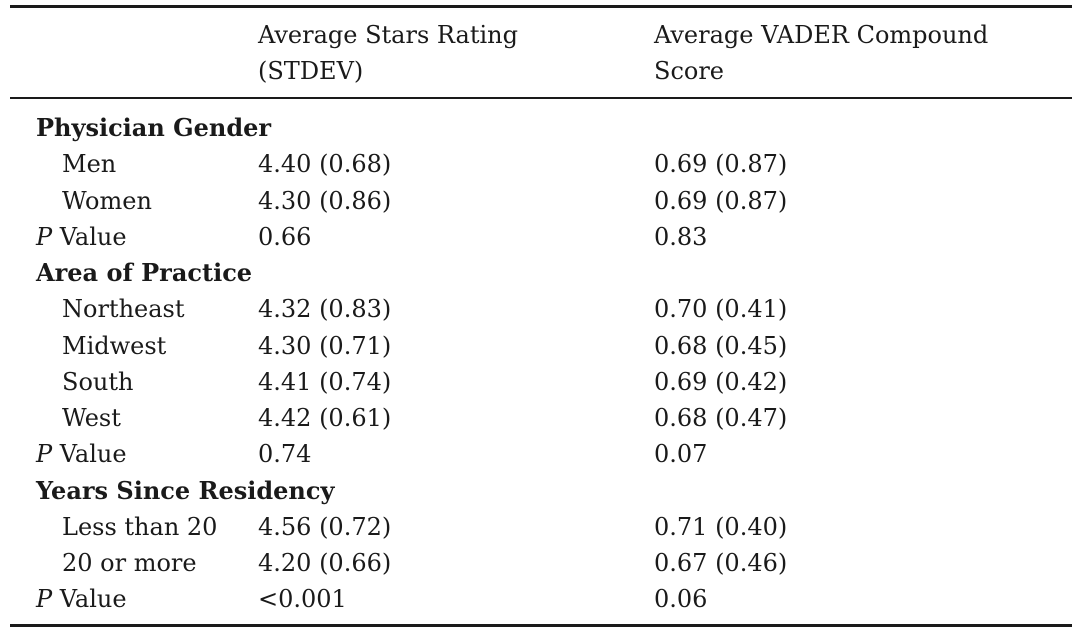  What do you see at coordinates (540, 164) in the screenshot?
I see `table-row: Men 4.40 (0.68) 0.69 (0.87)` at bounding box center [540, 164].